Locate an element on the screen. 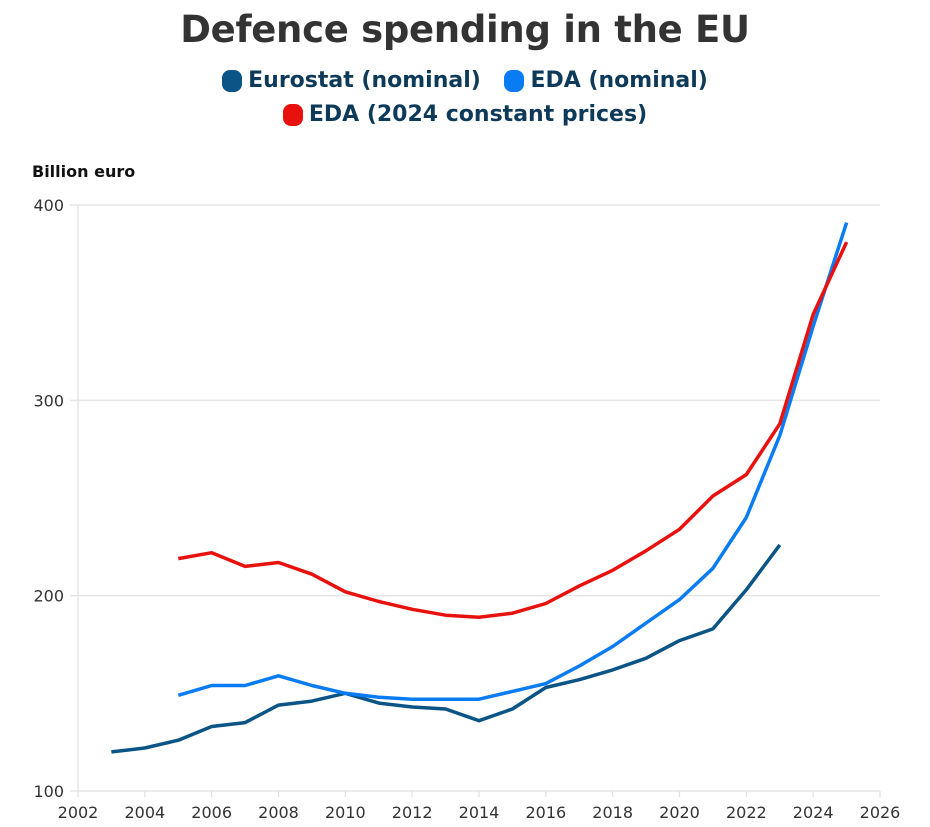 The width and height of the screenshot is (930, 827). y-tick-label: 100 is located at coordinates (48, 791).